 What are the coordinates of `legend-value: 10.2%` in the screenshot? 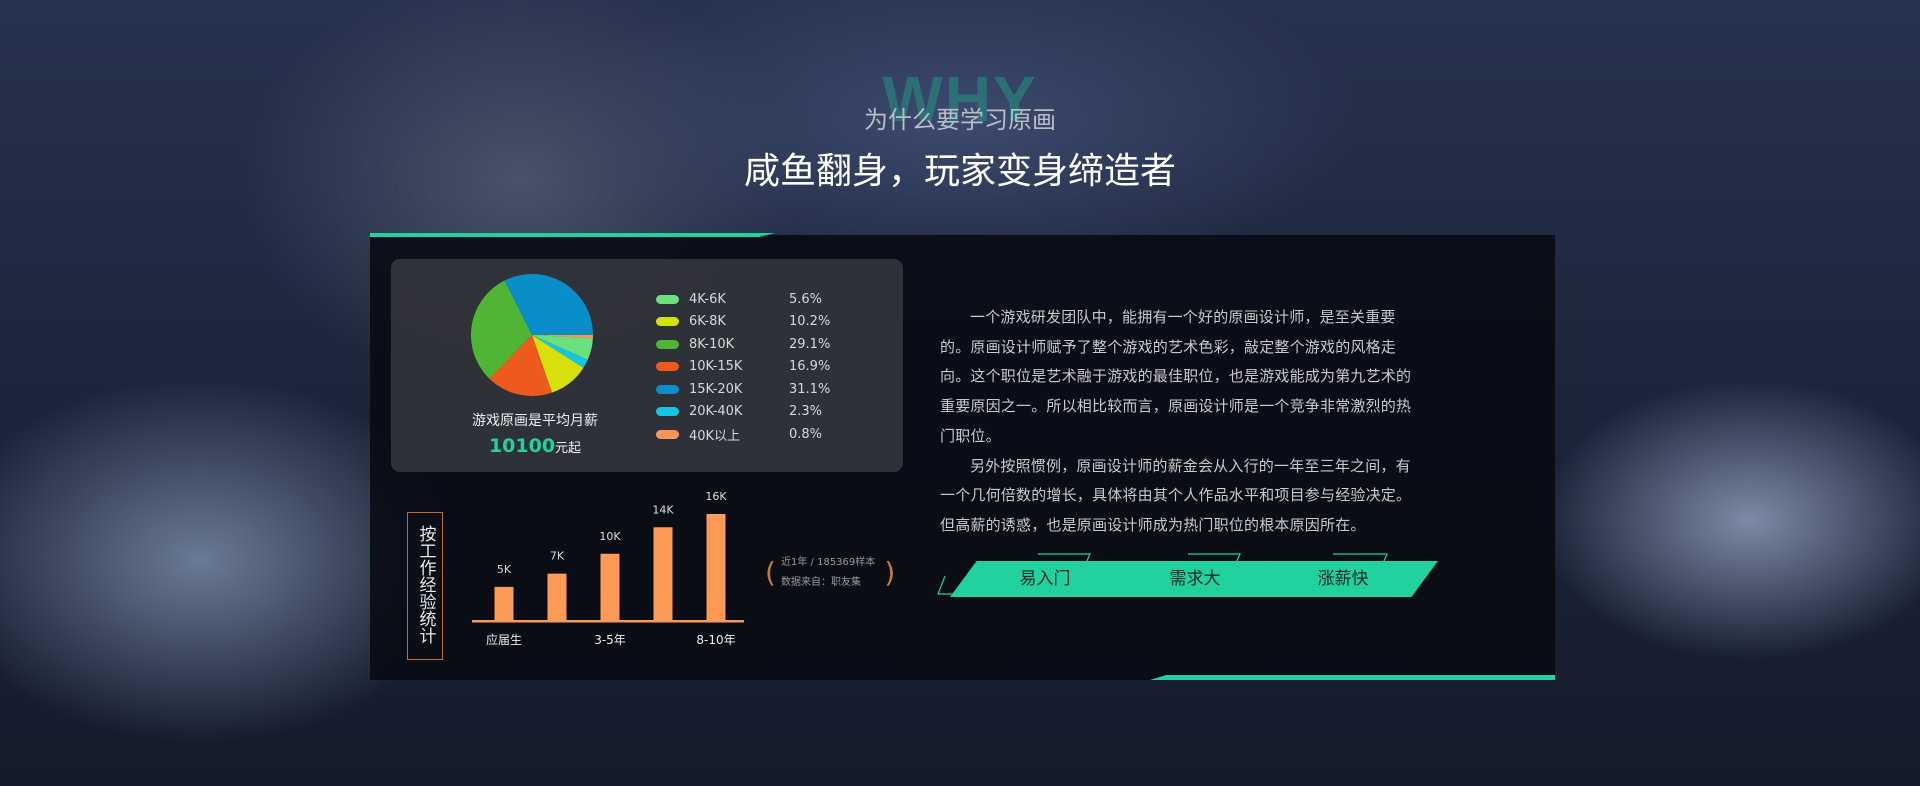 It's located at (810, 321).